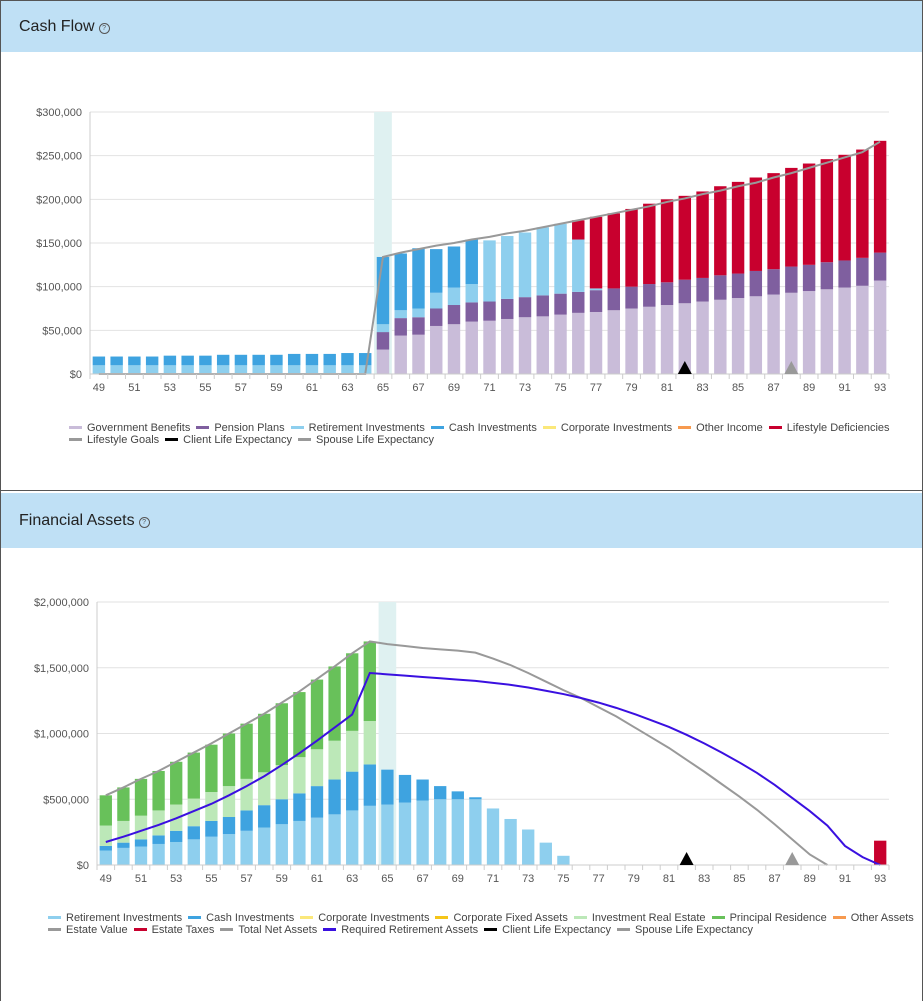  Describe the element at coordinates (375, 439) in the screenshot. I see `legend-label: Spouse Life Expectancy` at that location.